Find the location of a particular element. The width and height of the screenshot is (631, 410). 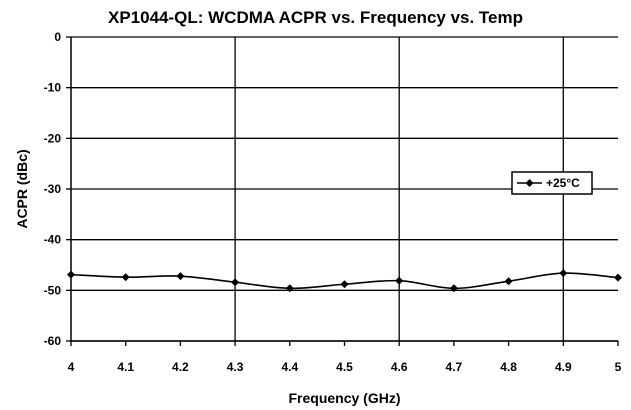

legend: +25°C is located at coordinates (552, 183).